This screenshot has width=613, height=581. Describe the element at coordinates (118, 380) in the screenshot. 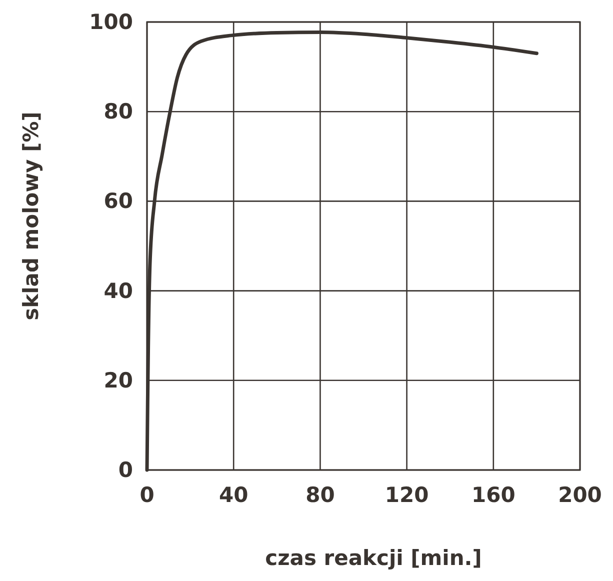

I see `y-tick-label: 20` at that location.